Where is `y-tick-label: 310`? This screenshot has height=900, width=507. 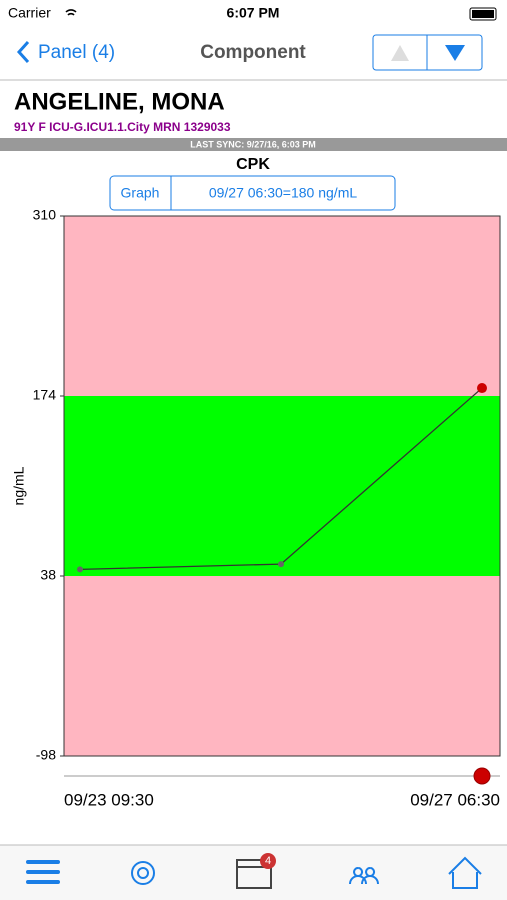 y-tick-label: 310 is located at coordinates (45, 215).